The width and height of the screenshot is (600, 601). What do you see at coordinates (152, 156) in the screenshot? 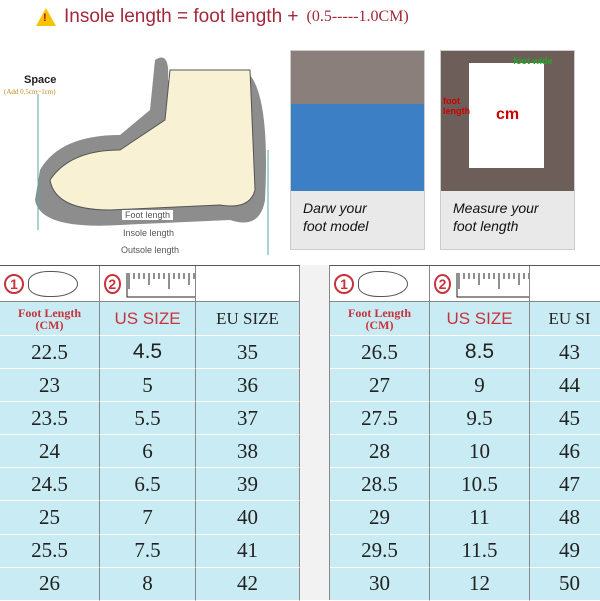
I see `shoe-diagram` at bounding box center [152, 156].